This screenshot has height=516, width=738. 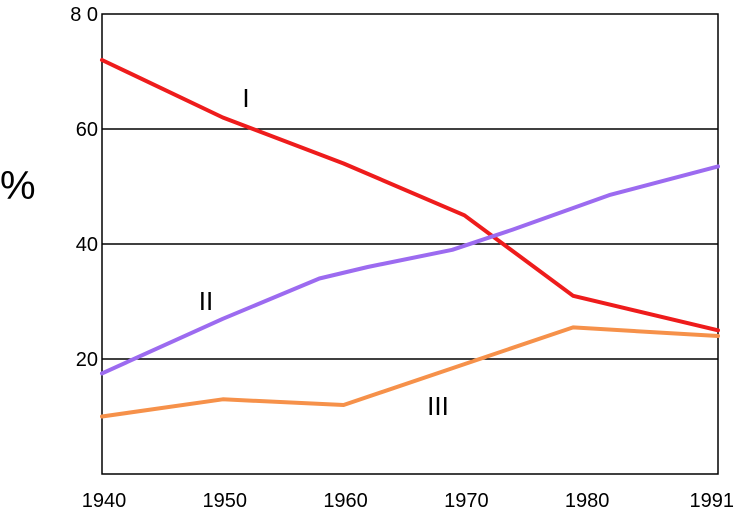 What do you see at coordinates (104, 501) in the screenshot?
I see `x-tick-label: 1940` at bounding box center [104, 501].